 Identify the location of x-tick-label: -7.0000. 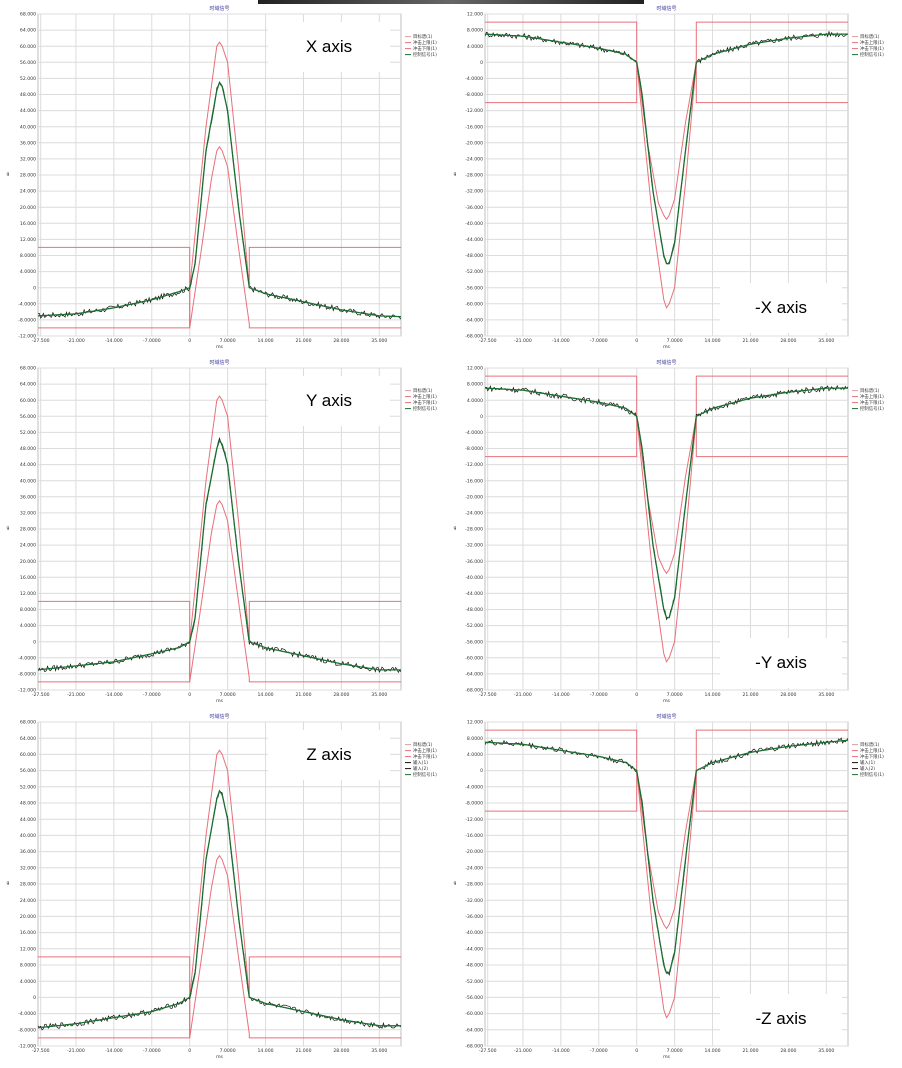
(599, 341).